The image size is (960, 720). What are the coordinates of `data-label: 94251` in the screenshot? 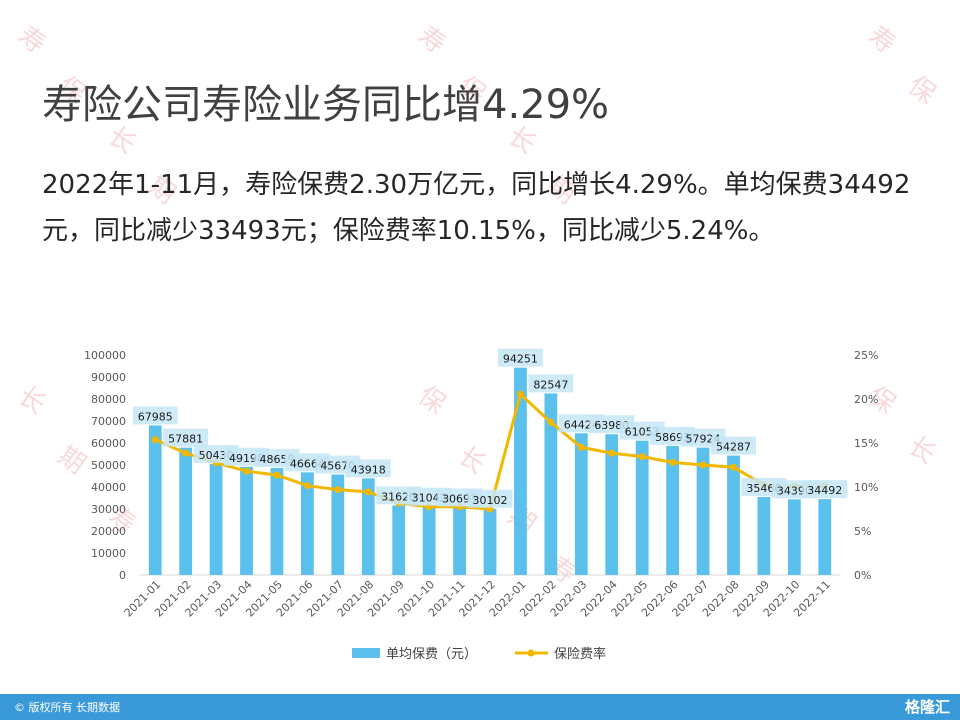 It's located at (520, 359).